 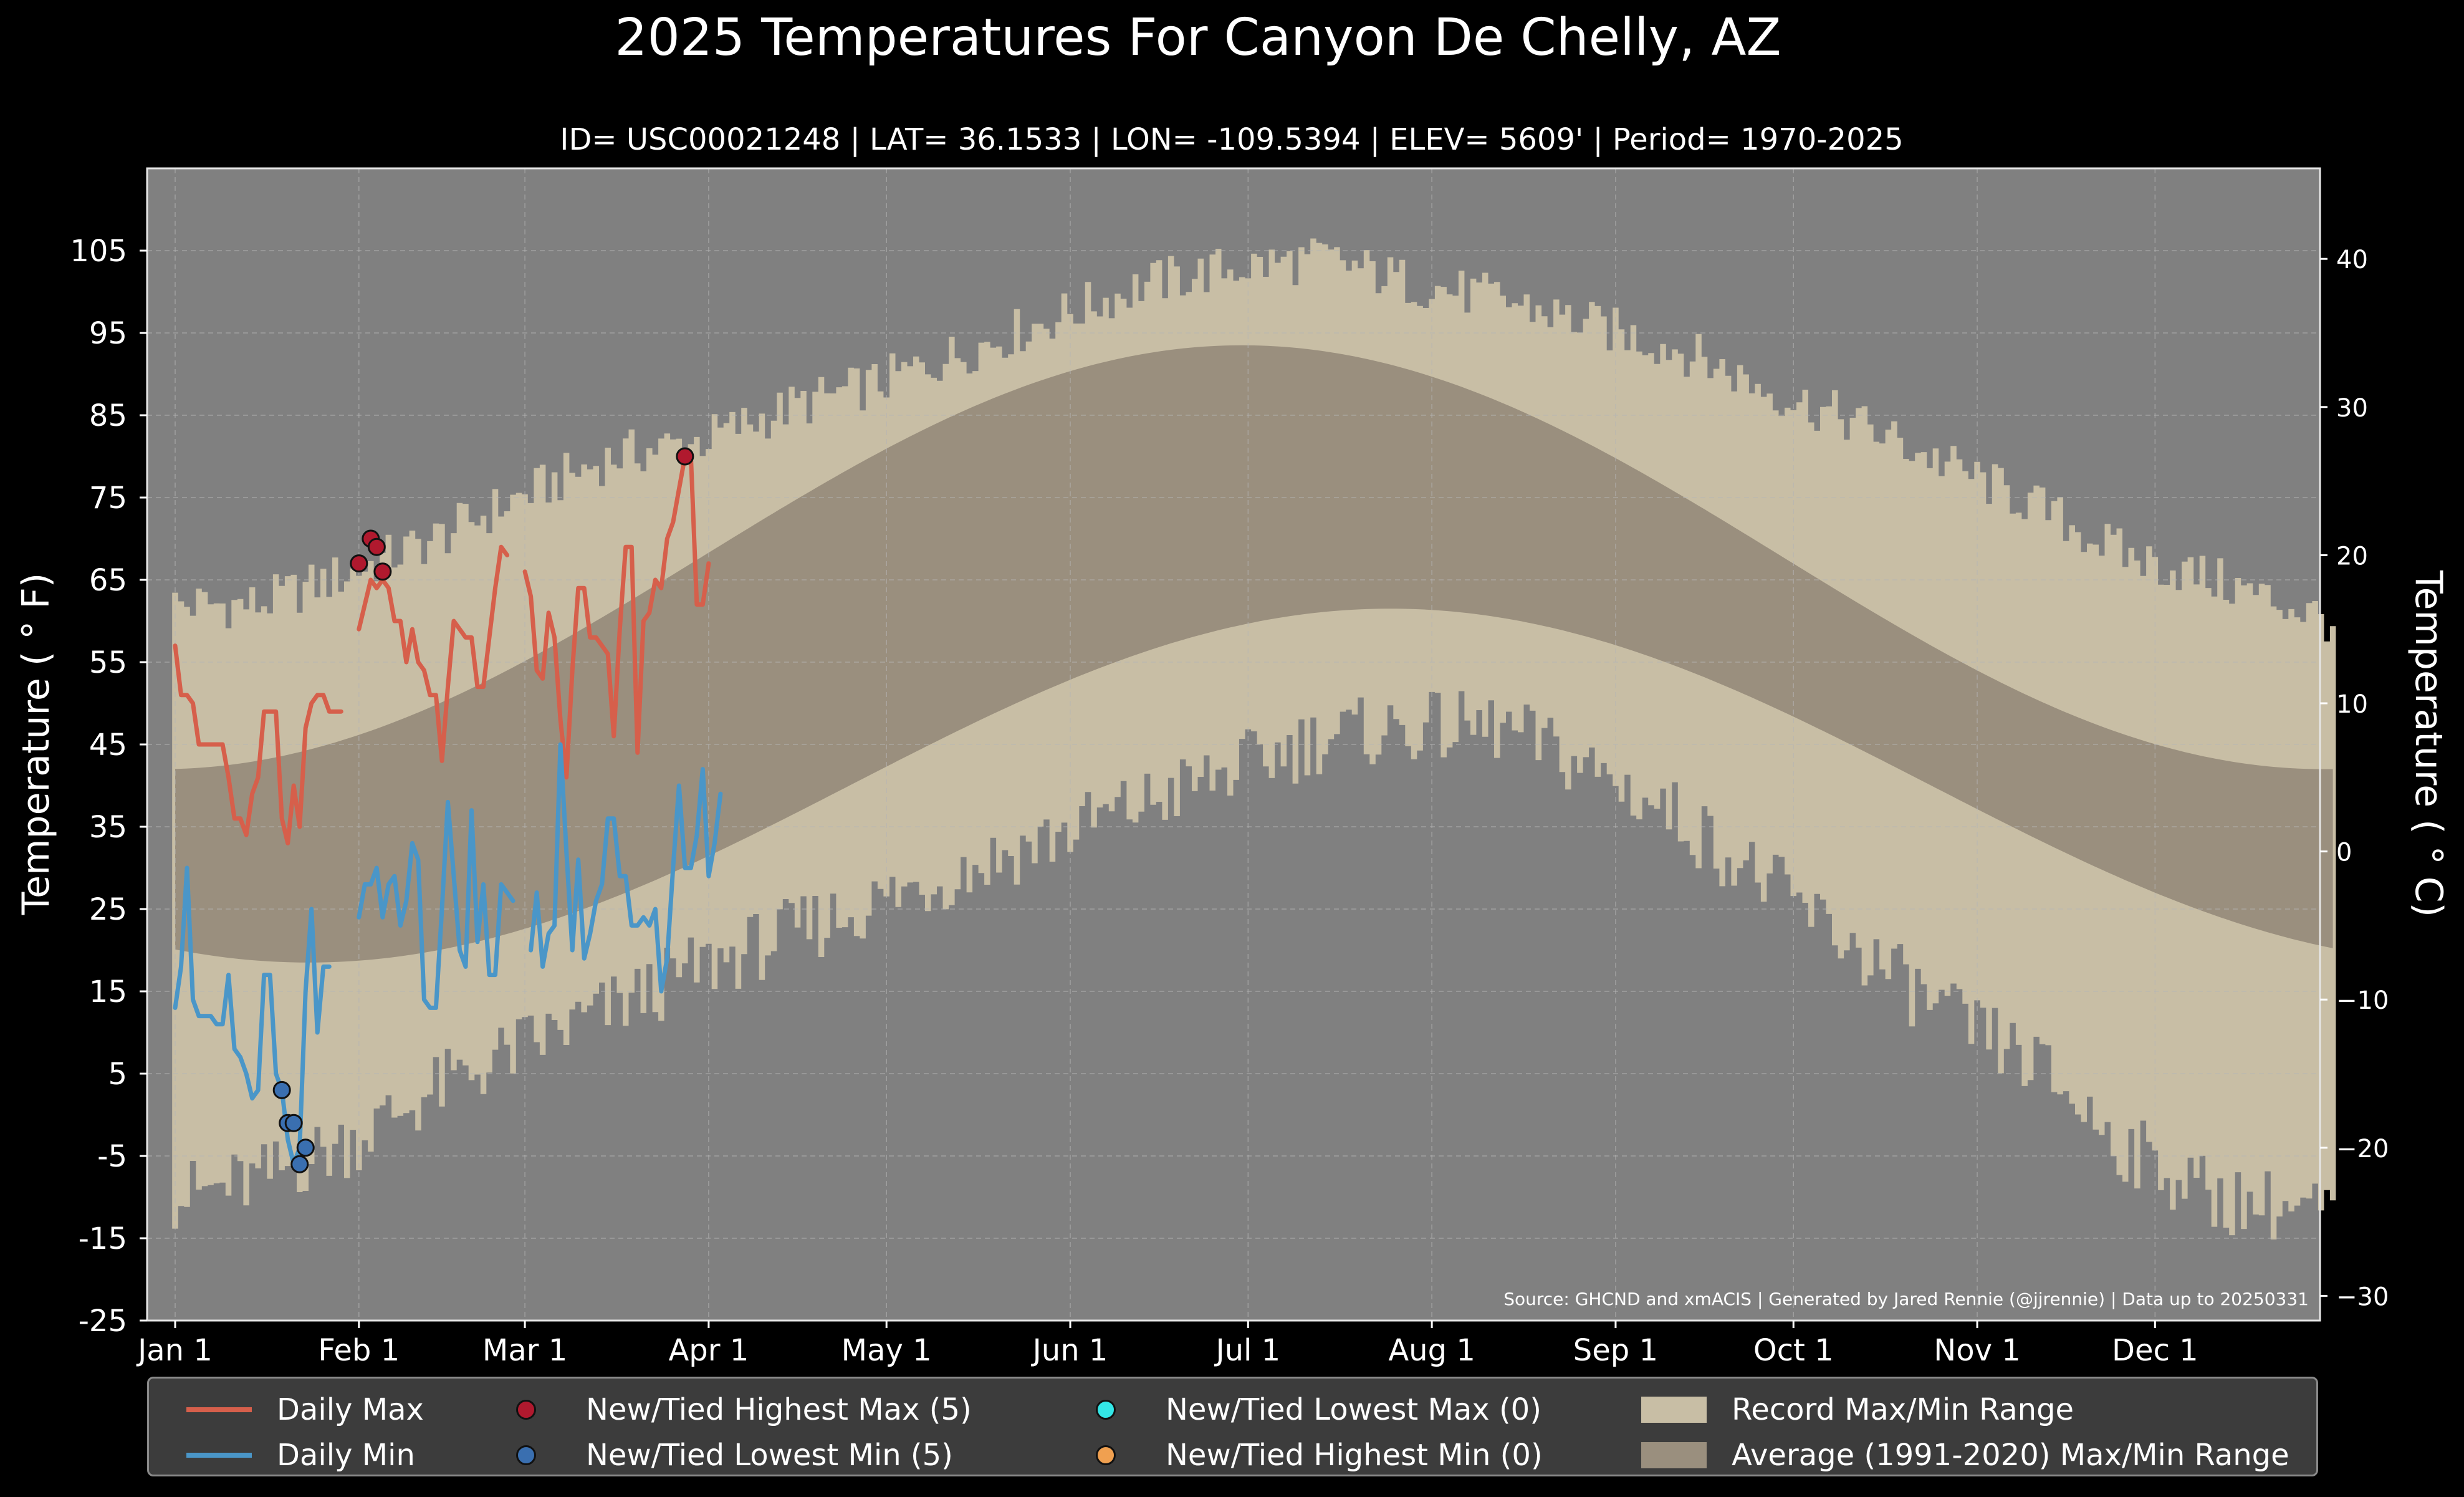 I want to click on x-tick-label: Feb 1, so click(x=359, y=1350).